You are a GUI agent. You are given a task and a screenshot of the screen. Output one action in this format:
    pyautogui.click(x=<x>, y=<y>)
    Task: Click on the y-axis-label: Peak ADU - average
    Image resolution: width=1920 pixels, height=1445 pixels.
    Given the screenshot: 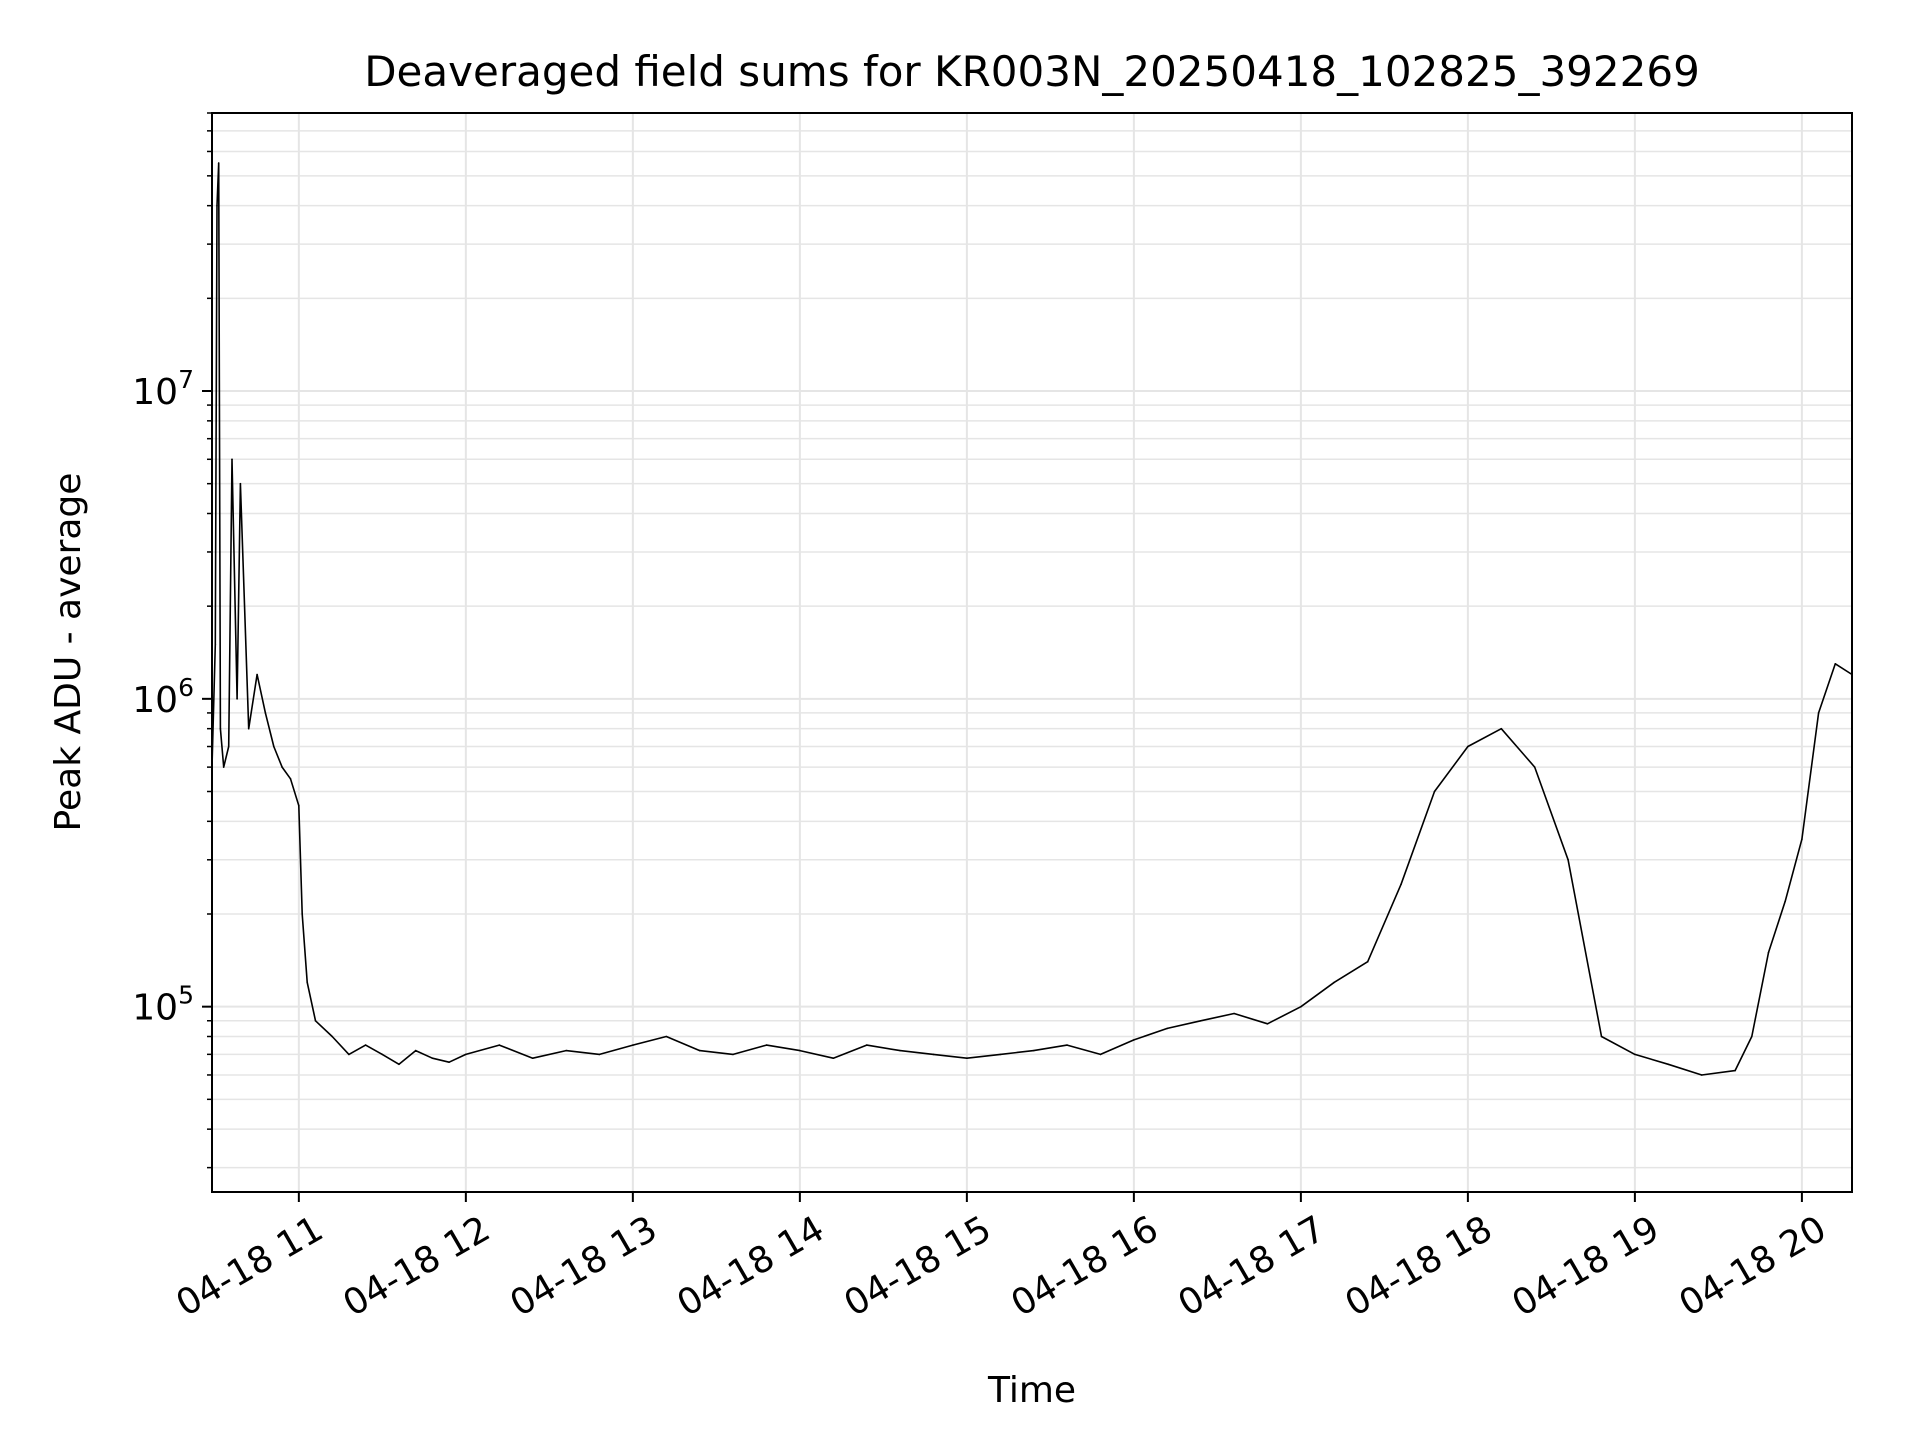 What is the action you would take?
    pyautogui.click(x=68, y=652)
    